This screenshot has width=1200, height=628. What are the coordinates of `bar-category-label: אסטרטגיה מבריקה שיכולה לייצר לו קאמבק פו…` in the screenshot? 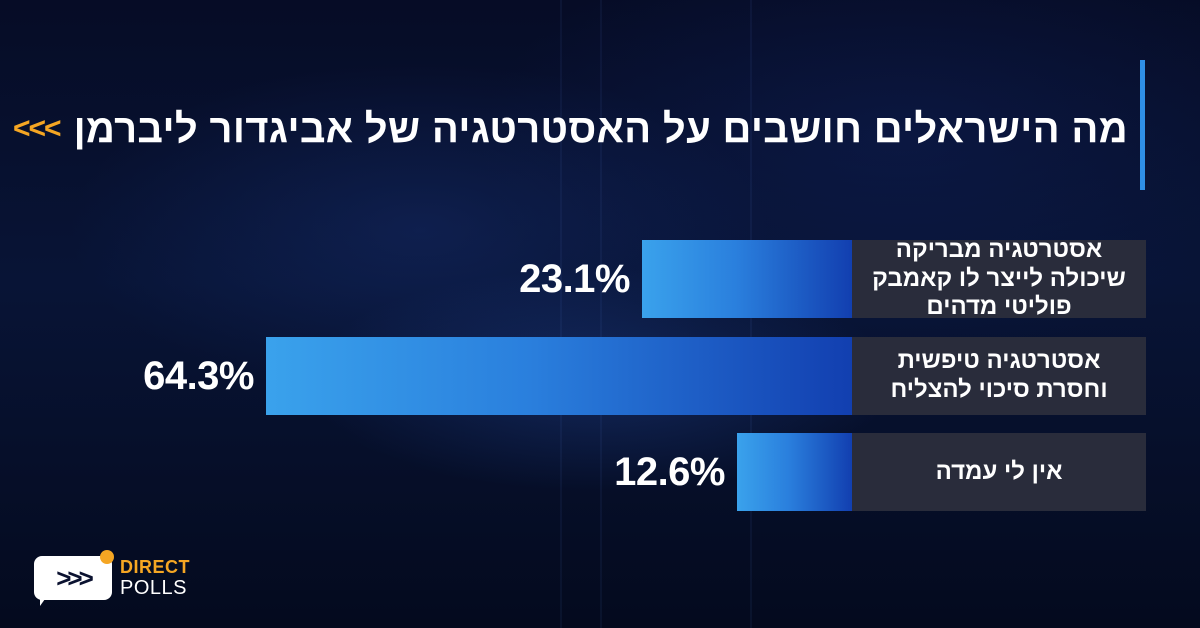 It's located at (999, 278).